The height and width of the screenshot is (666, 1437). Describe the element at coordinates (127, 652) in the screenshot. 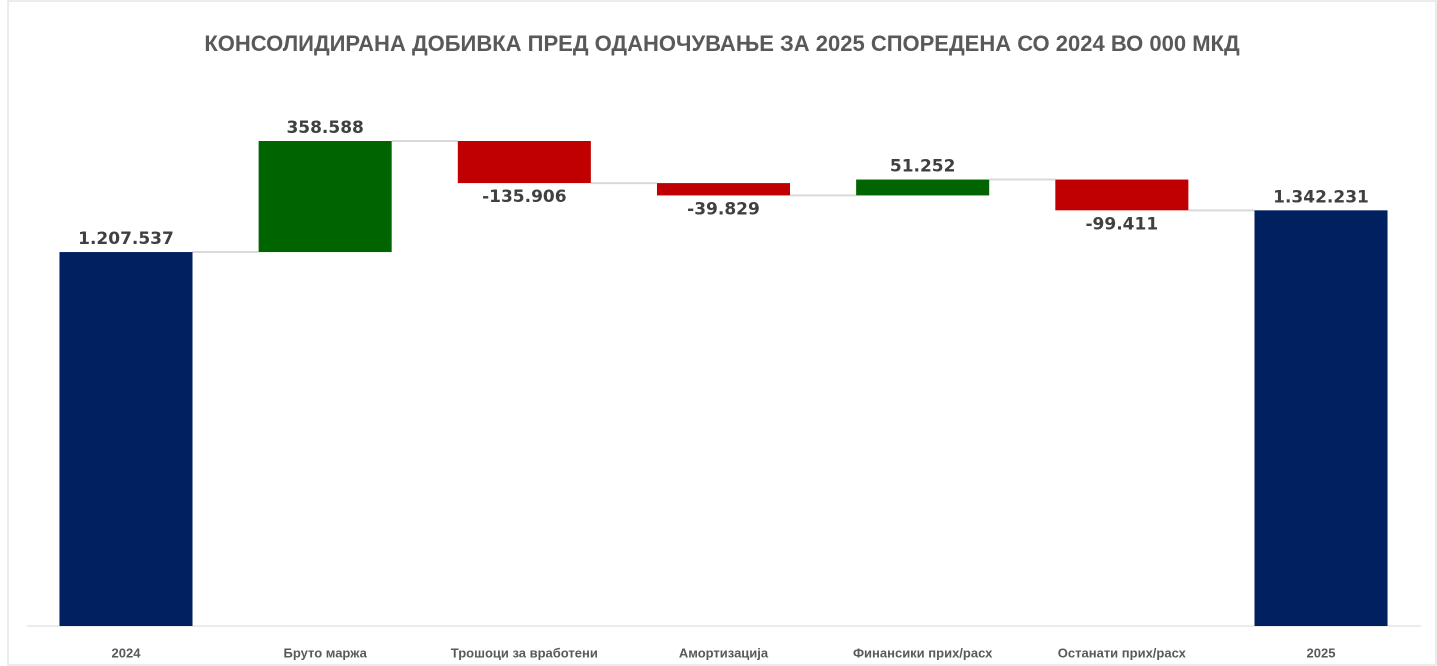

I see `x-tick-label: 2024` at that location.